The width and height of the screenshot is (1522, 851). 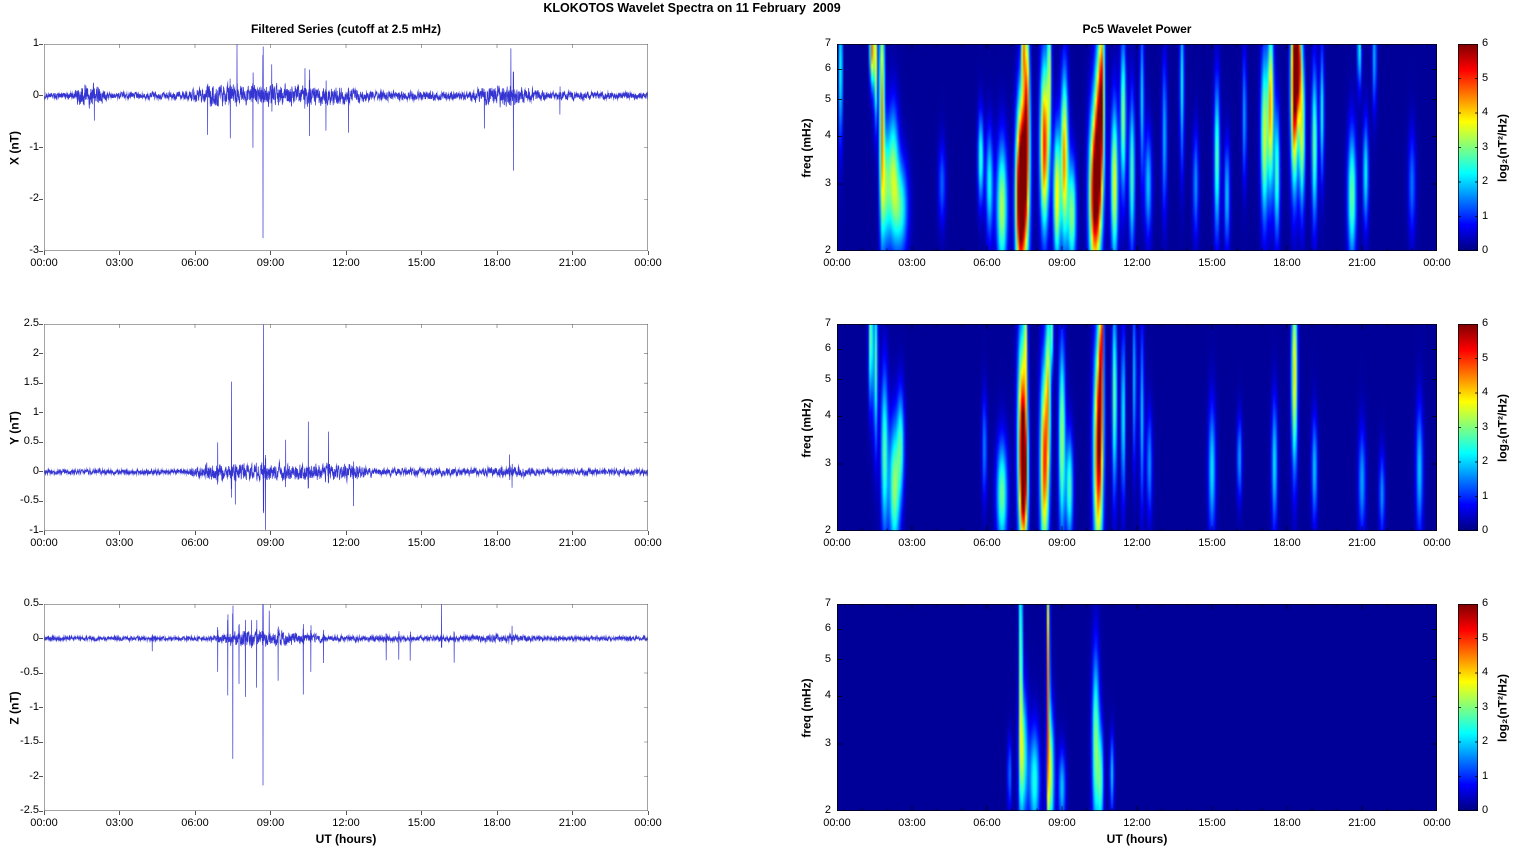 I want to click on colorbar-tick-label: 5, so click(x=1485, y=637).